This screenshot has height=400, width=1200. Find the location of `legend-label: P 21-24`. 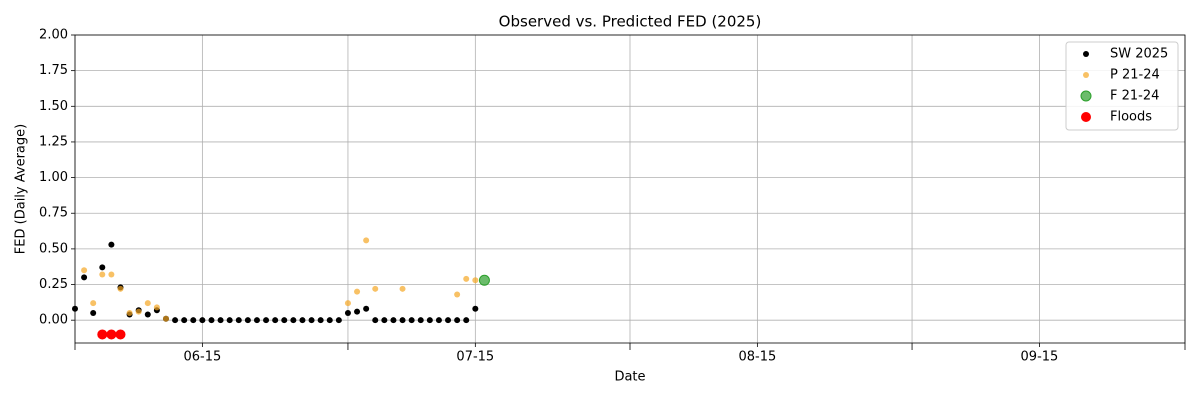

legend-label: P 21-24 is located at coordinates (1135, 75).